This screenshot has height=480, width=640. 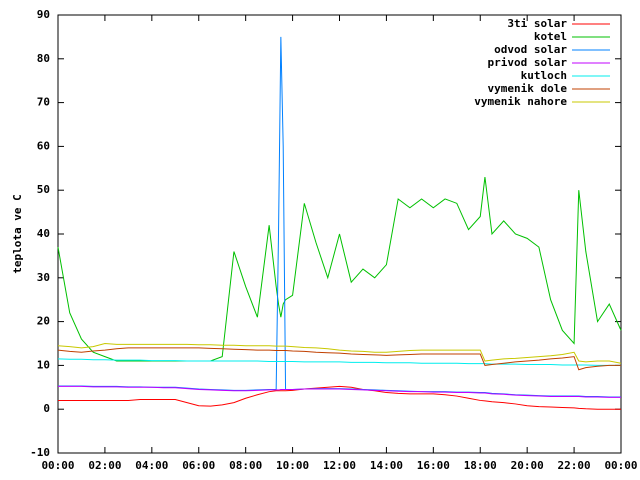 I want to click on y-axis-label: teplota ve C, so click(x=17, y=233).